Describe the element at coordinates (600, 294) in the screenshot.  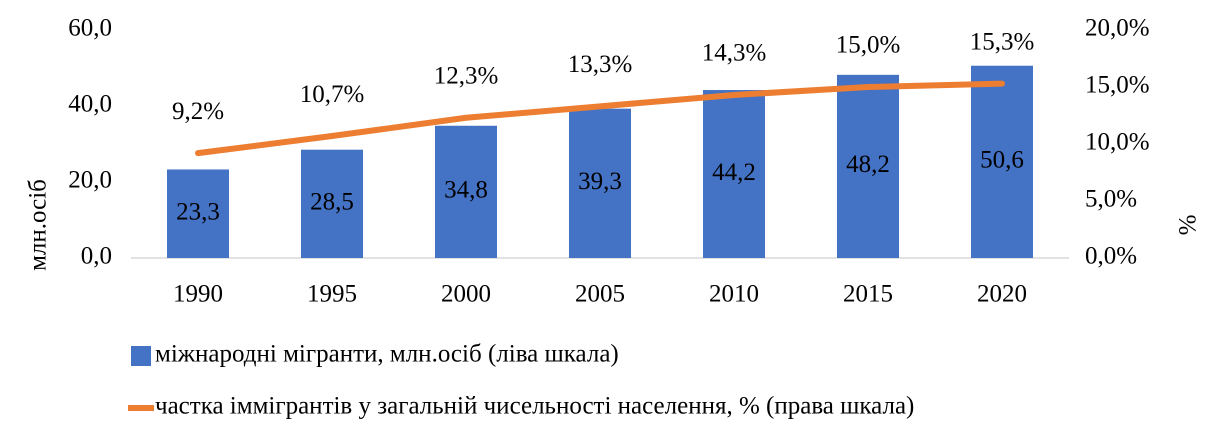
I see `x-tick-label: 2005` at that location.